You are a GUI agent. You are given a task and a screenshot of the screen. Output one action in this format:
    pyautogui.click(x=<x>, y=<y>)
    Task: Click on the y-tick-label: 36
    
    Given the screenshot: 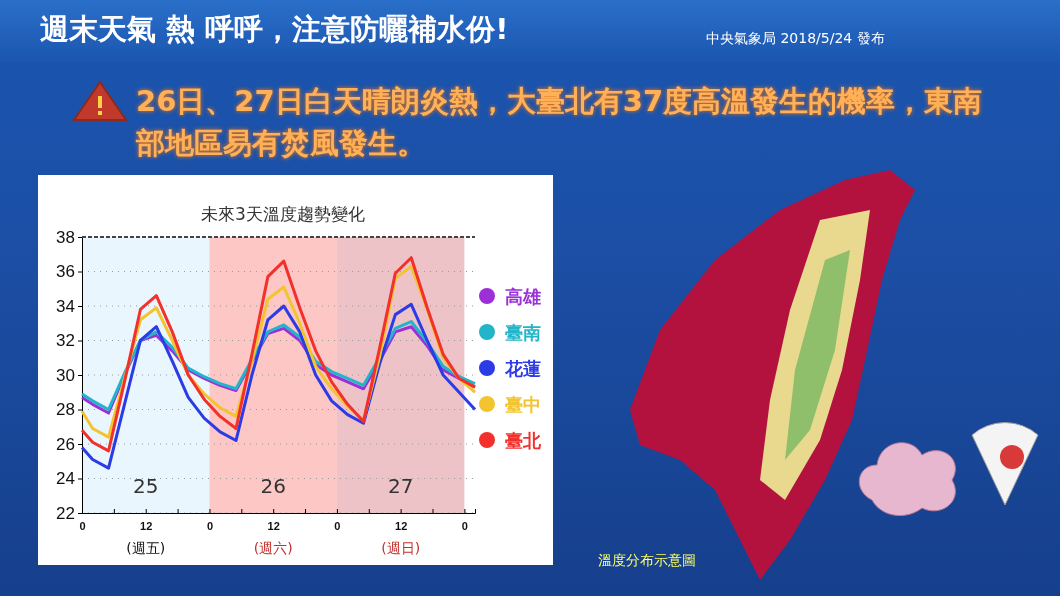 What is the action you would take?
    pyautogui.click(x=65, y=272)
    